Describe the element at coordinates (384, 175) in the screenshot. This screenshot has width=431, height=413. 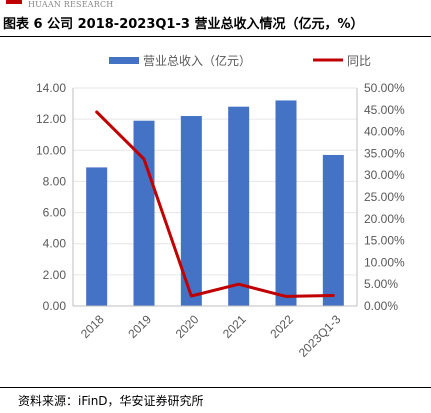
I see `y-right-tick-label: 30.00%` at that location.